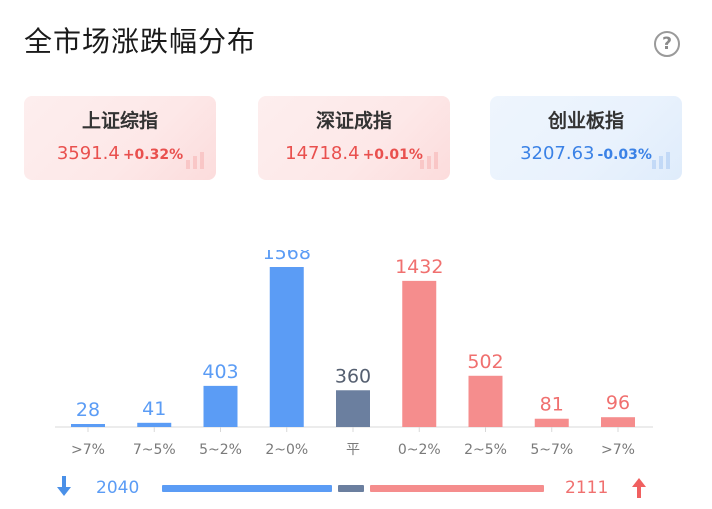 The height and width of the screenshot is (509, 712). What do you see at coordinates (153, 155) in the screenshot?
I see `index-change: +0.32%` at bounding box center [153, 155].